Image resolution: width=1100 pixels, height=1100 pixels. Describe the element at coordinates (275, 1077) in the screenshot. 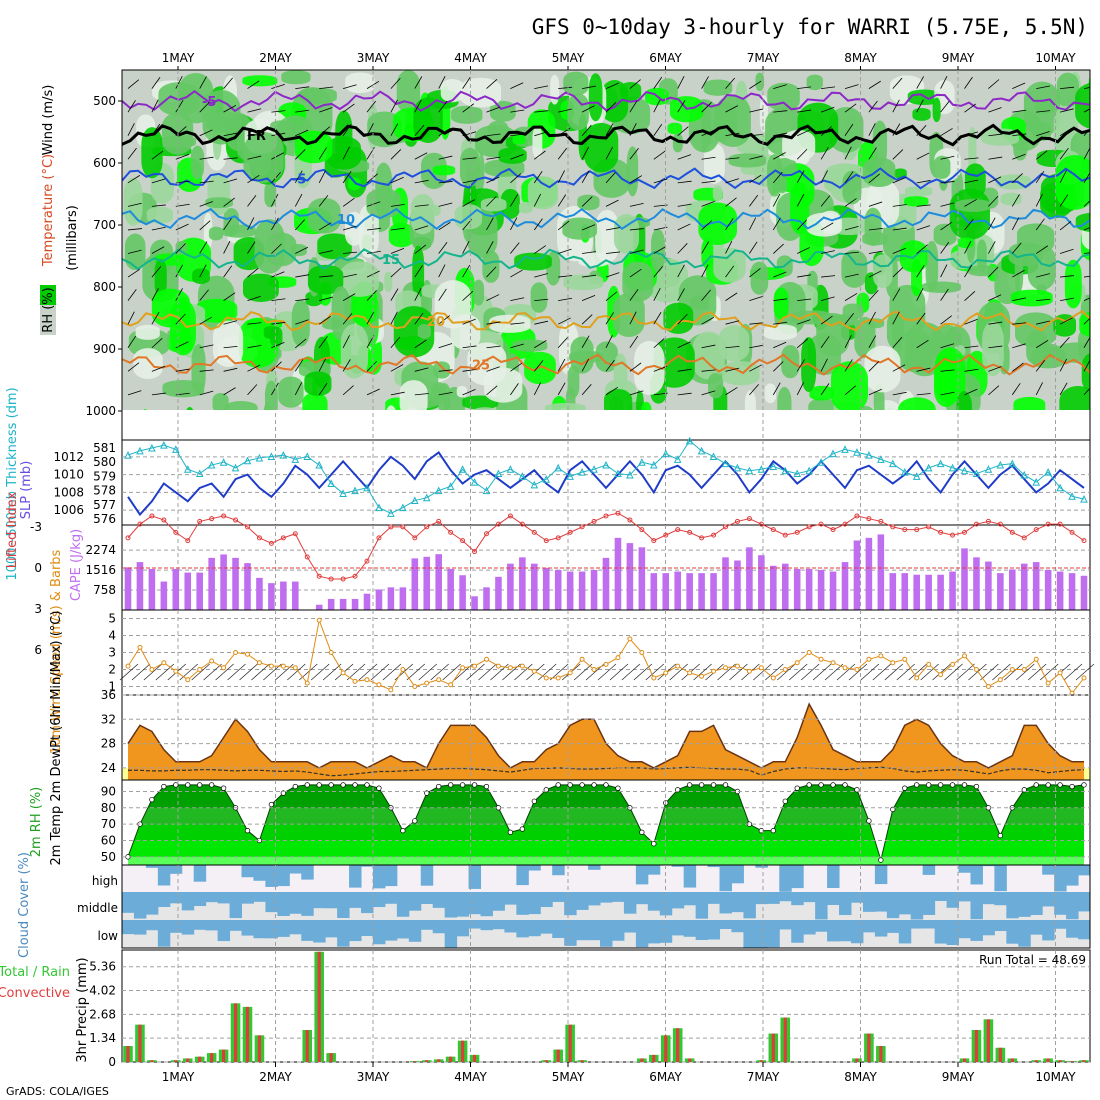

I see `date-tick-label: 2MAY` at that location.